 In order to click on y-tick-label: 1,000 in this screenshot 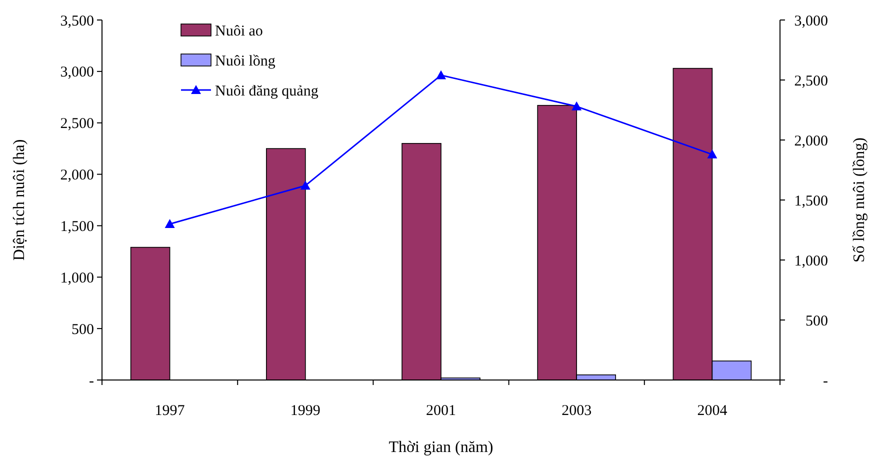, I will do `click(77, 278)`.